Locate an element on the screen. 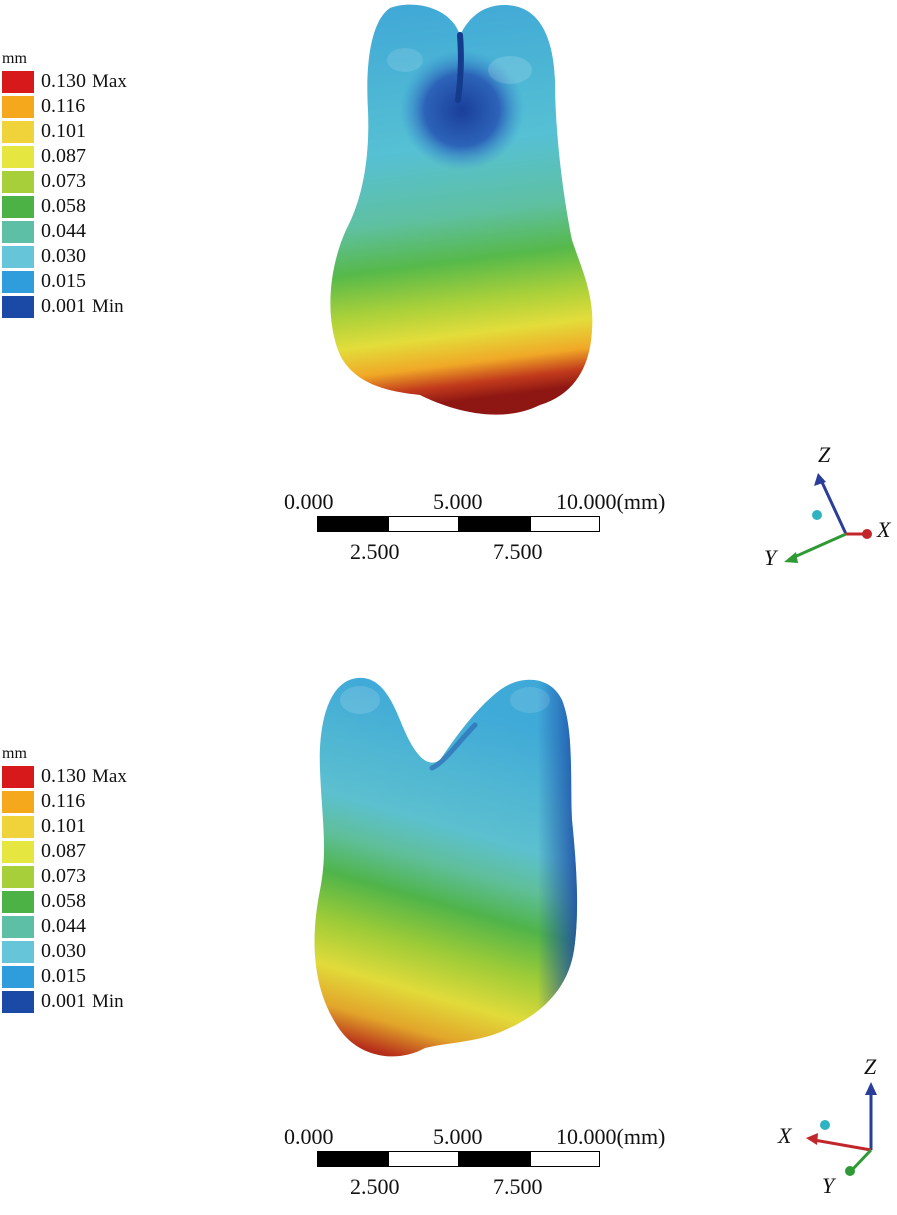 The image size is (897, 1215). axis-triad-bottom: Z X Y is located at coordinates (827, 1126).